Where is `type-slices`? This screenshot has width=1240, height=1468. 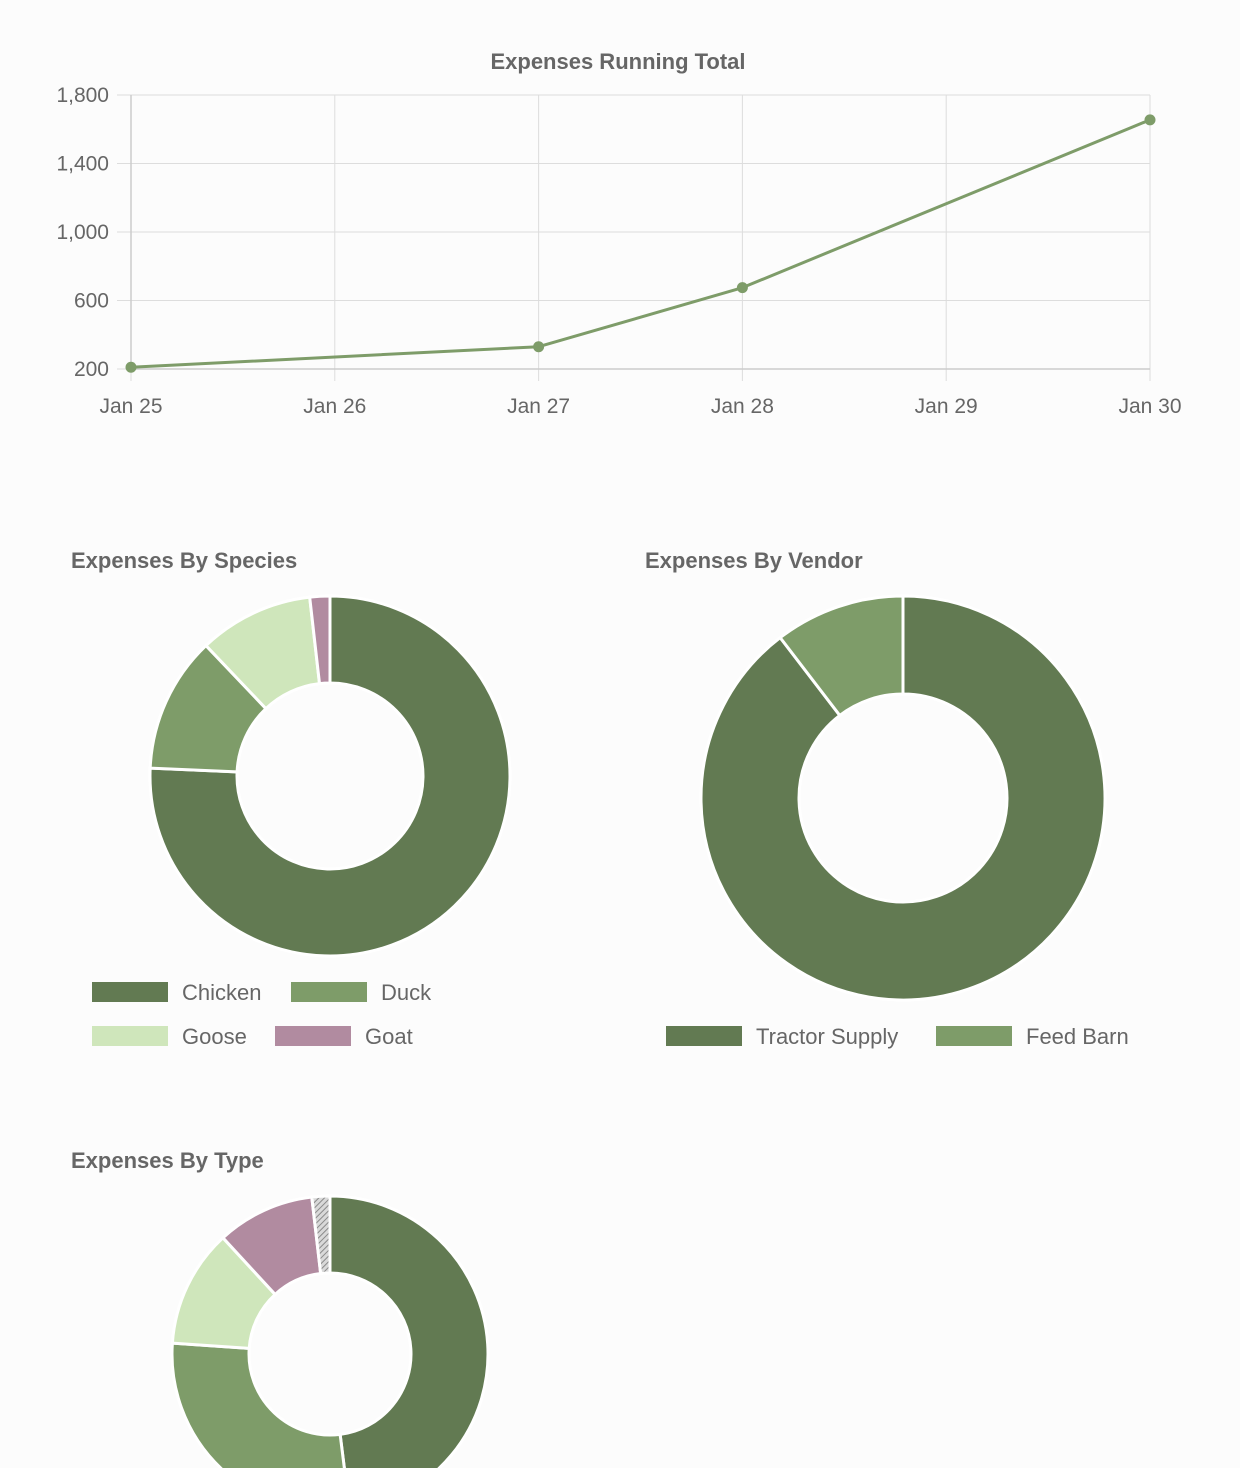
type-slices is located at coordinates (330, 1331).